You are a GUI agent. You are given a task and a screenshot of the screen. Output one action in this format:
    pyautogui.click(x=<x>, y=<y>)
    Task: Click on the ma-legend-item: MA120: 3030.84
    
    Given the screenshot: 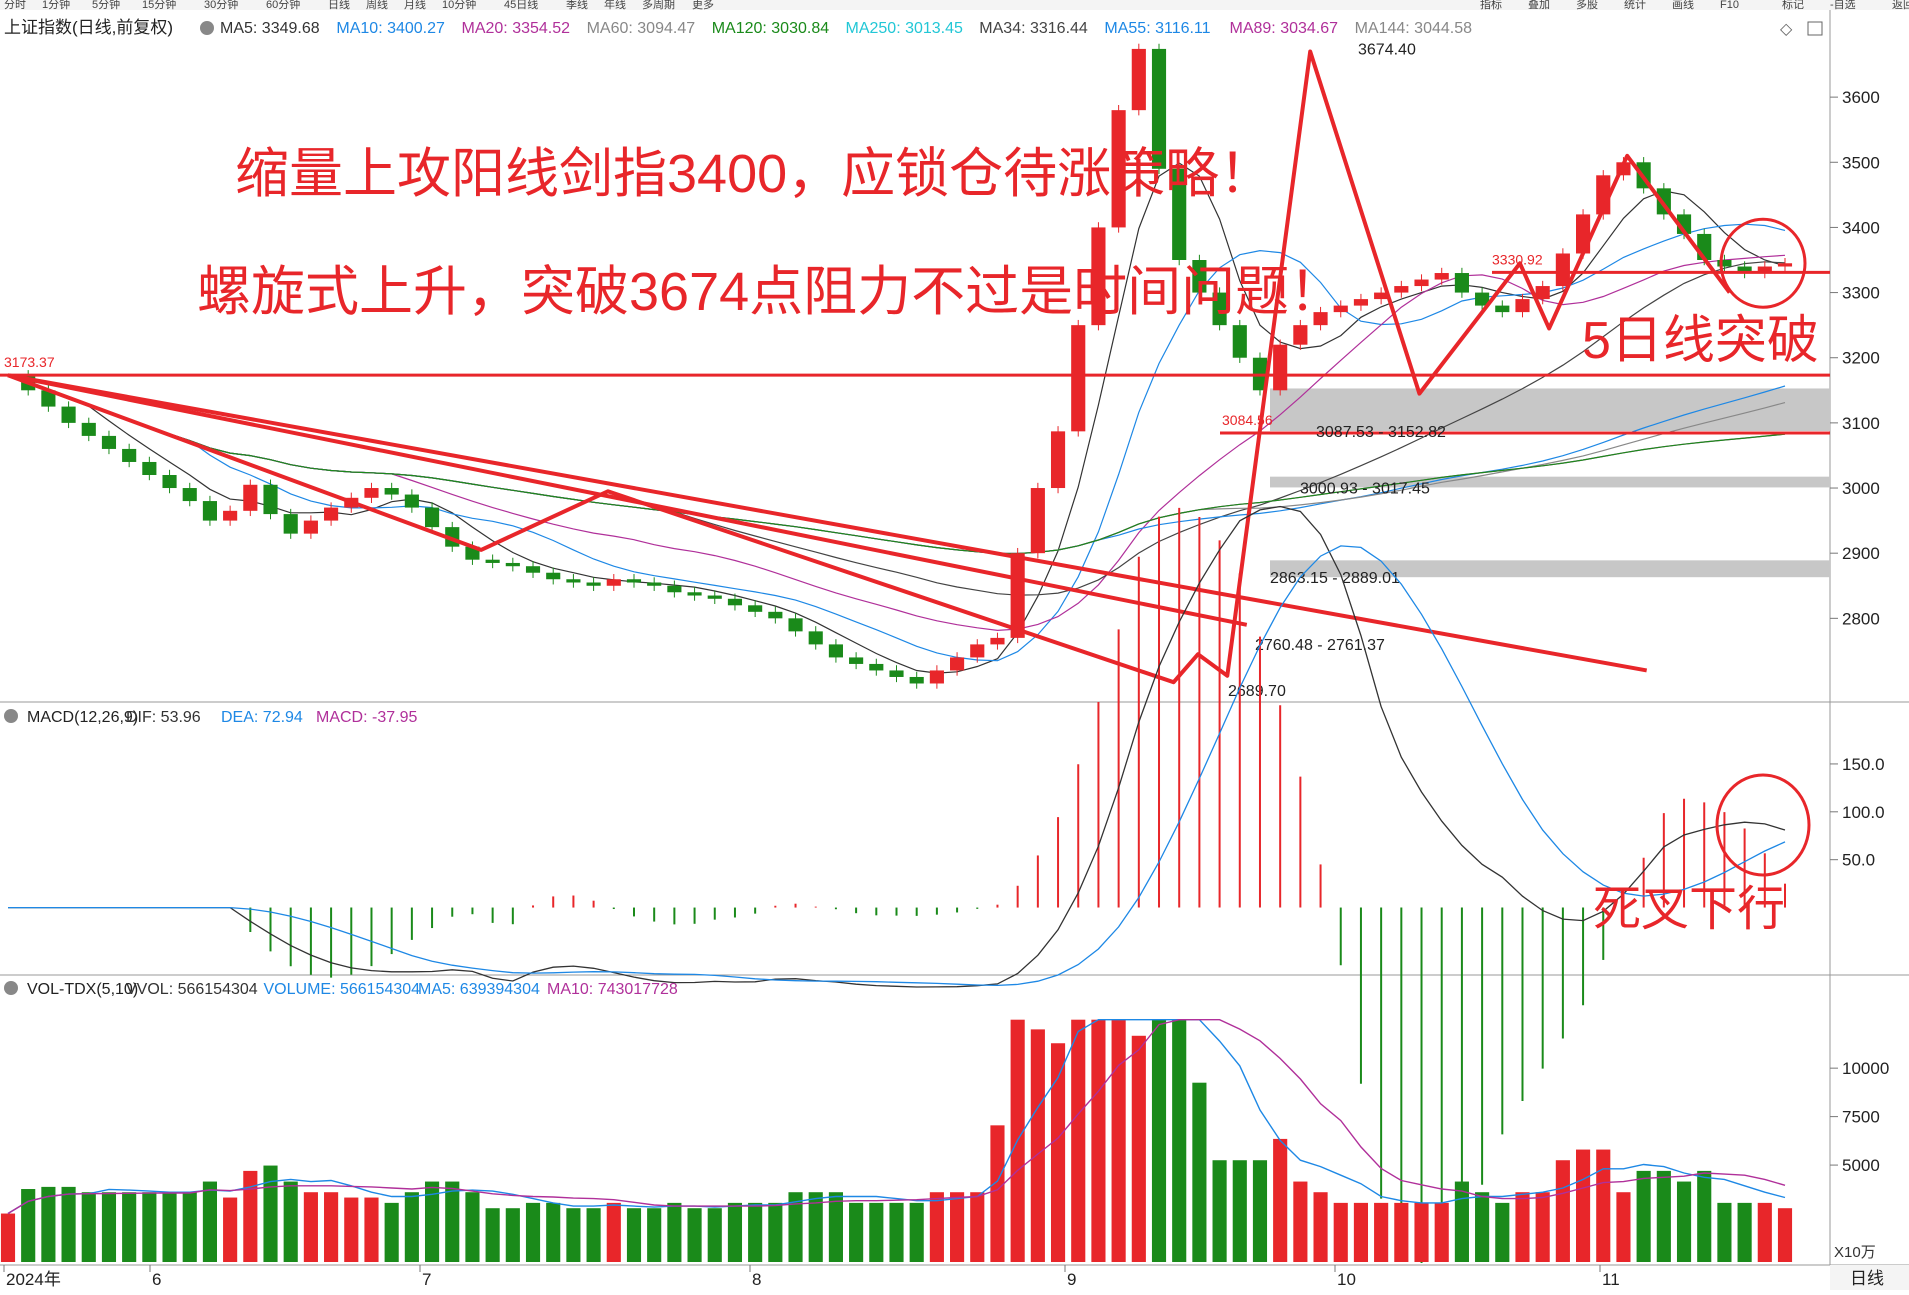 What is the action you would take?
    pyautogui.click(x=771, y=28)
    